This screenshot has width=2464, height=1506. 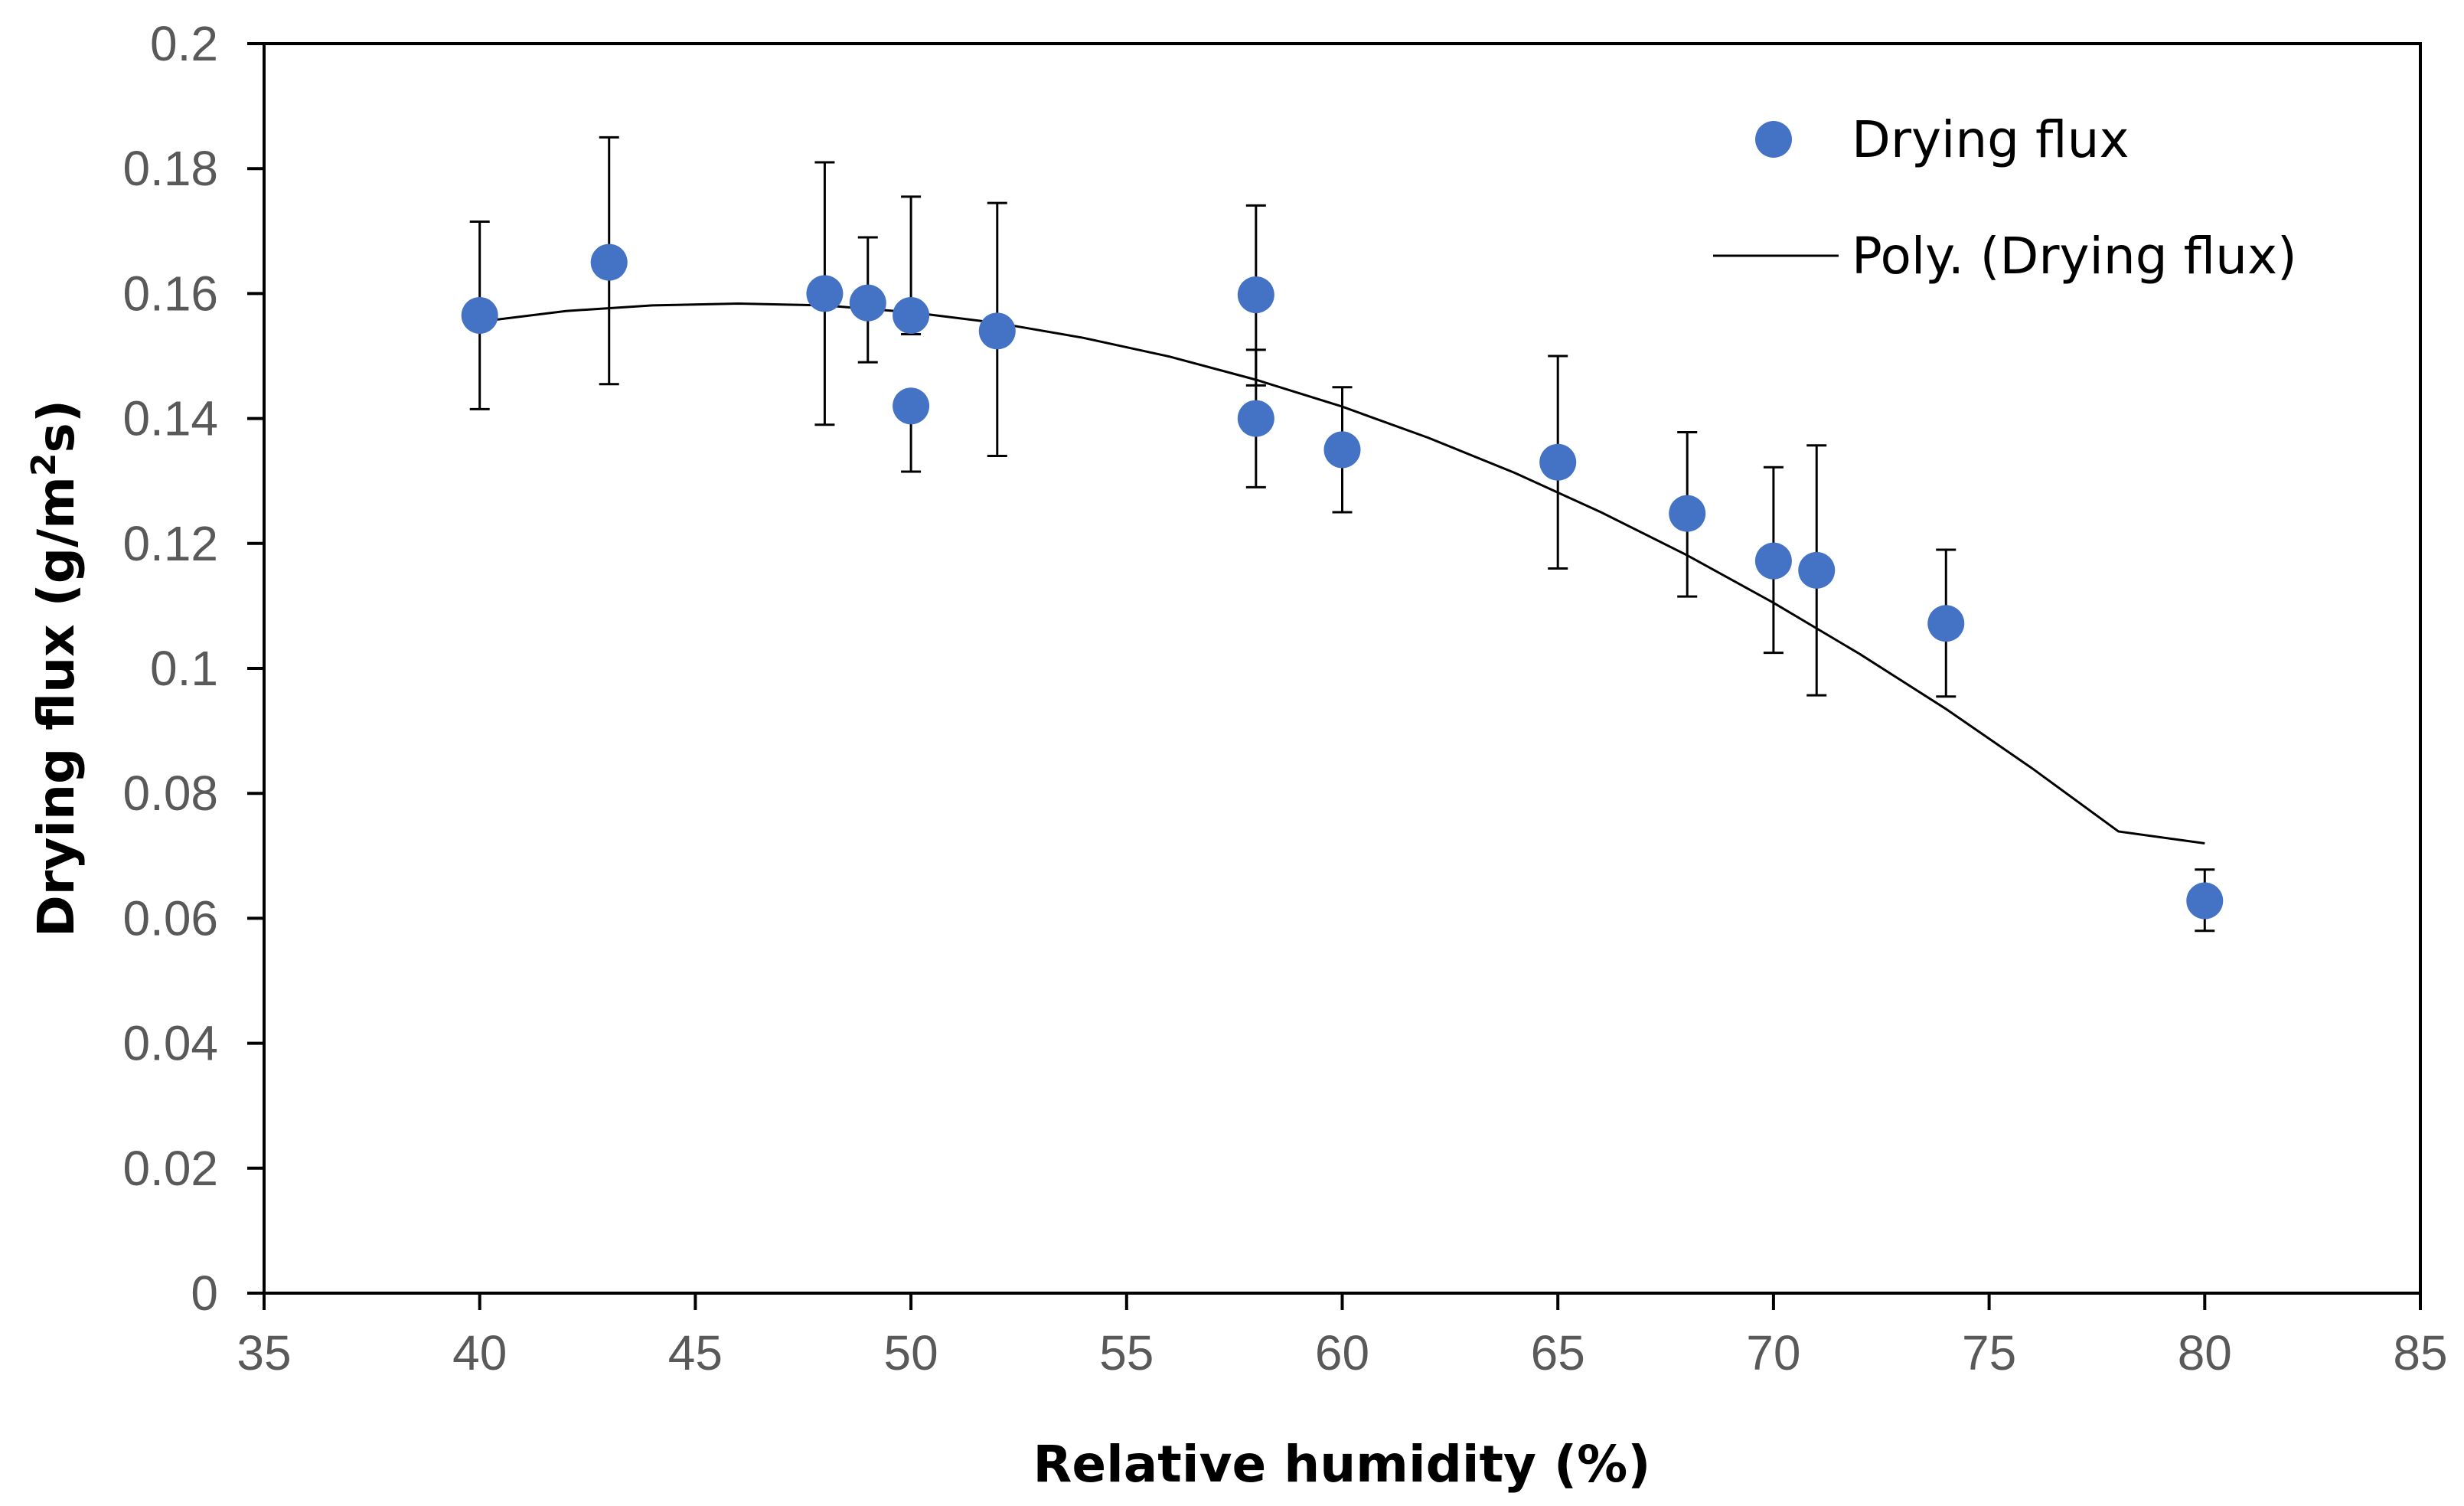 I want to click on y-tick-label: 0.02, so click(x=170, y=1168).